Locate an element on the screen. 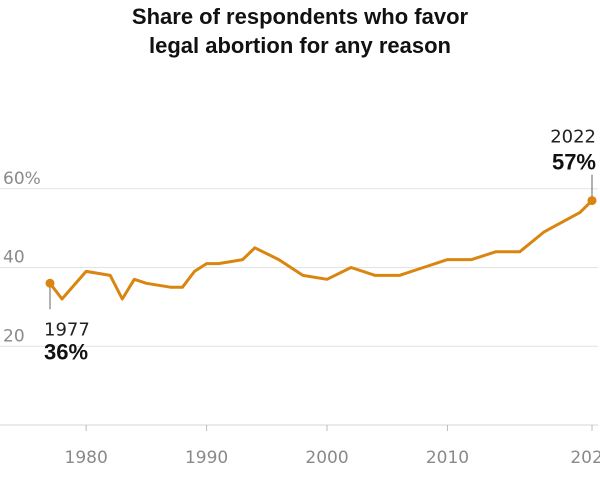 The height and width of the screenshot is (480, 600). chart-title-line-1: Share of respondents who favor is located at coordinates (300, 16).